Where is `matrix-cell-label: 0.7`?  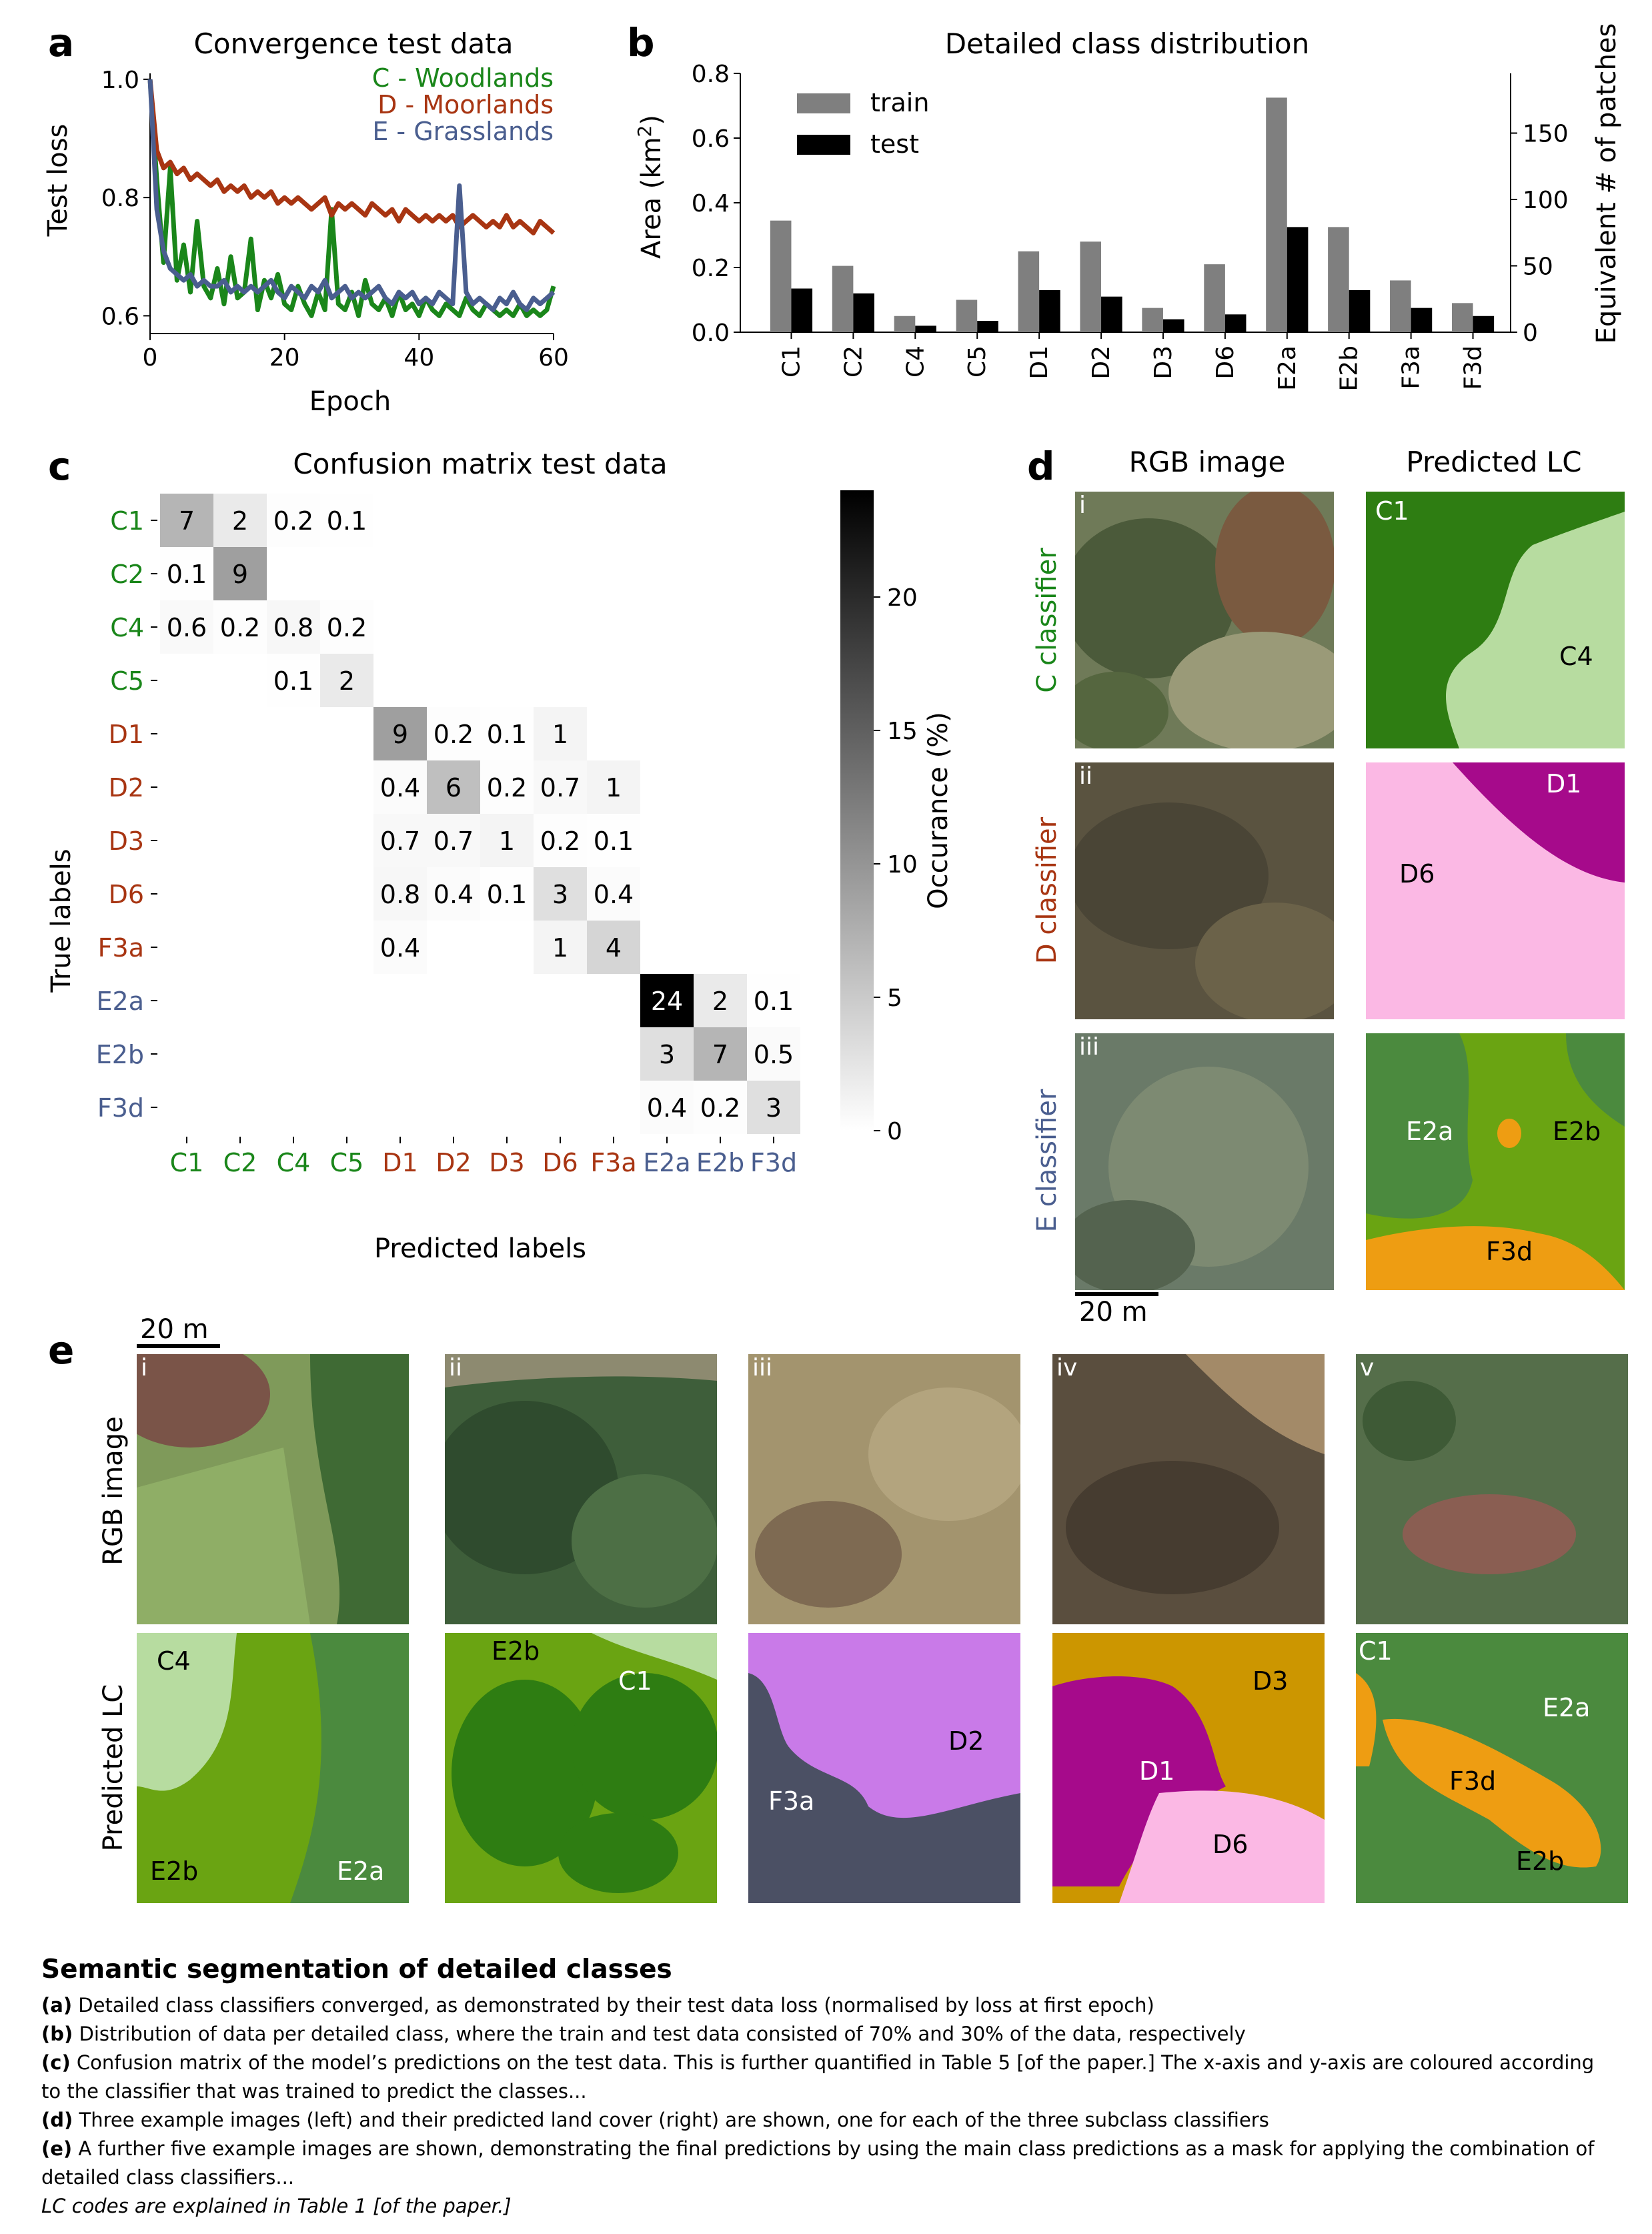 matrix-cell-label: 0.7 is located at coordinates (454, 841).